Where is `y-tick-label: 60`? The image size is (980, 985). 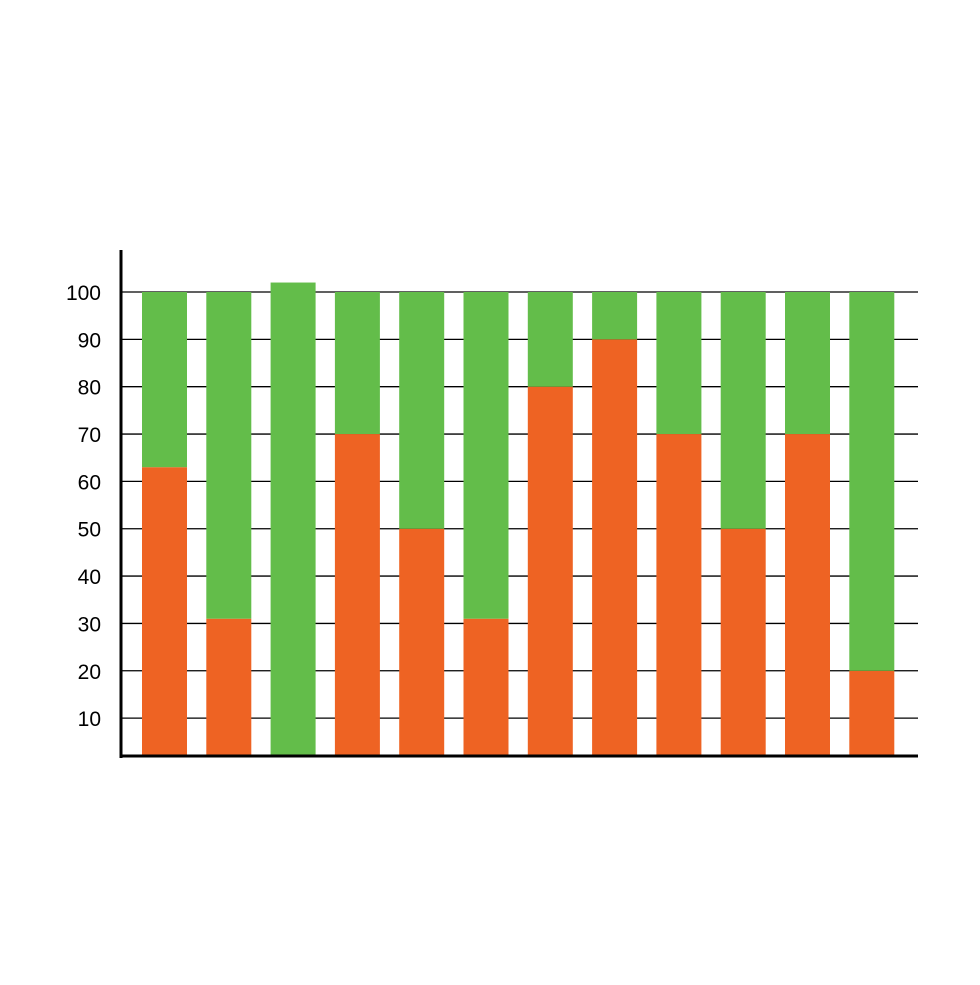
y-tick-label: 60 is located at coordinates (89, 482).